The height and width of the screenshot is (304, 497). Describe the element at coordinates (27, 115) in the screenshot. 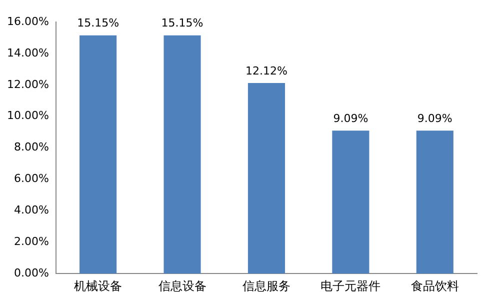

I see `y-tick-label: 10.00%` at that location.